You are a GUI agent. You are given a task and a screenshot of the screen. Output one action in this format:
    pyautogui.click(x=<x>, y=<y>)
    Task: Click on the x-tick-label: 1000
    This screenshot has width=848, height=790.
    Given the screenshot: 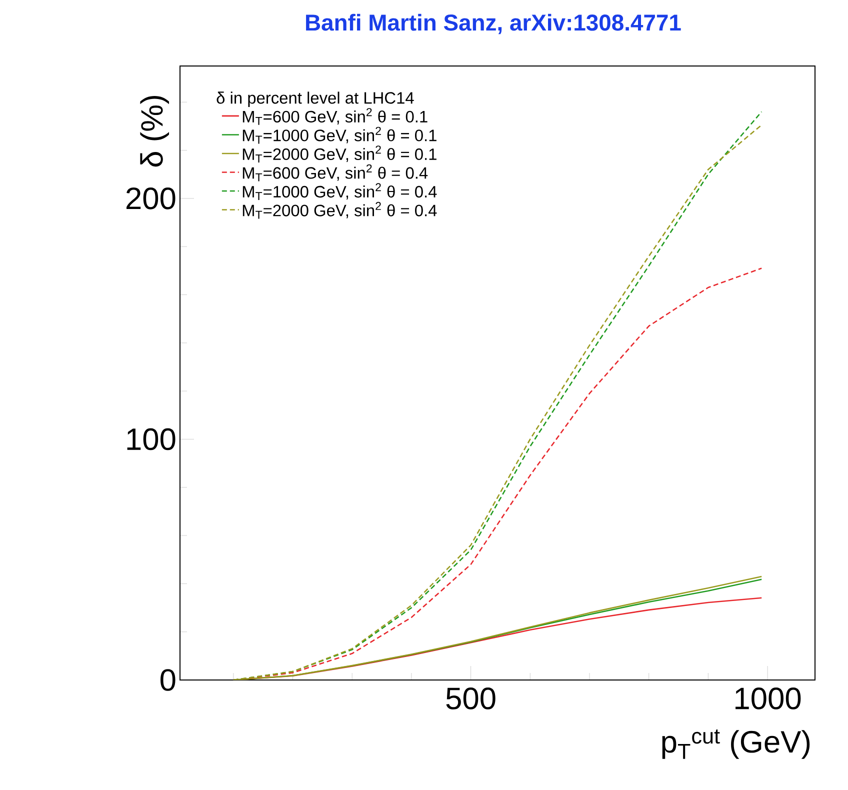 What is the action you would take?
    pyautogui.click(x=768, y=699)
    